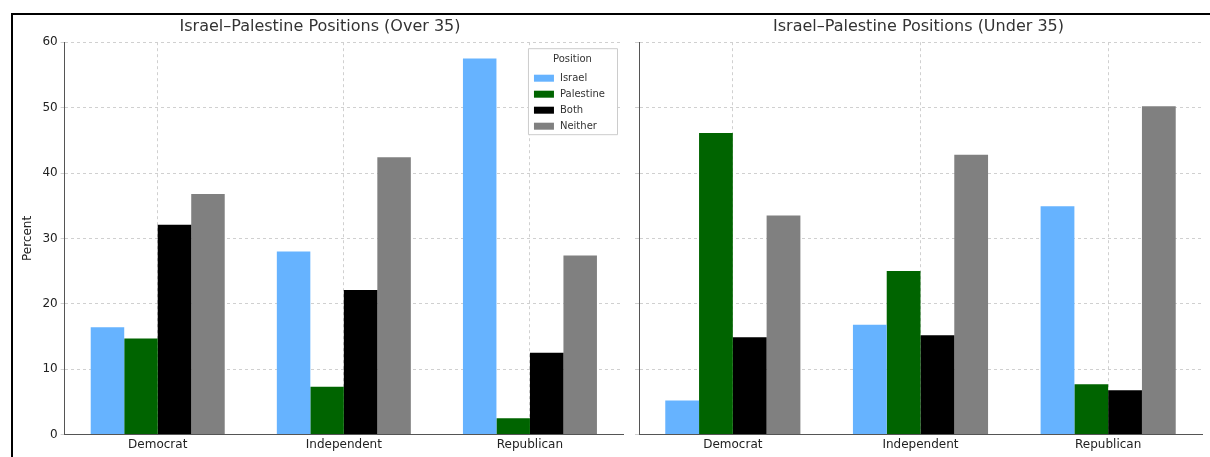  I want to click on legend-label: Both, so click(571, 109).